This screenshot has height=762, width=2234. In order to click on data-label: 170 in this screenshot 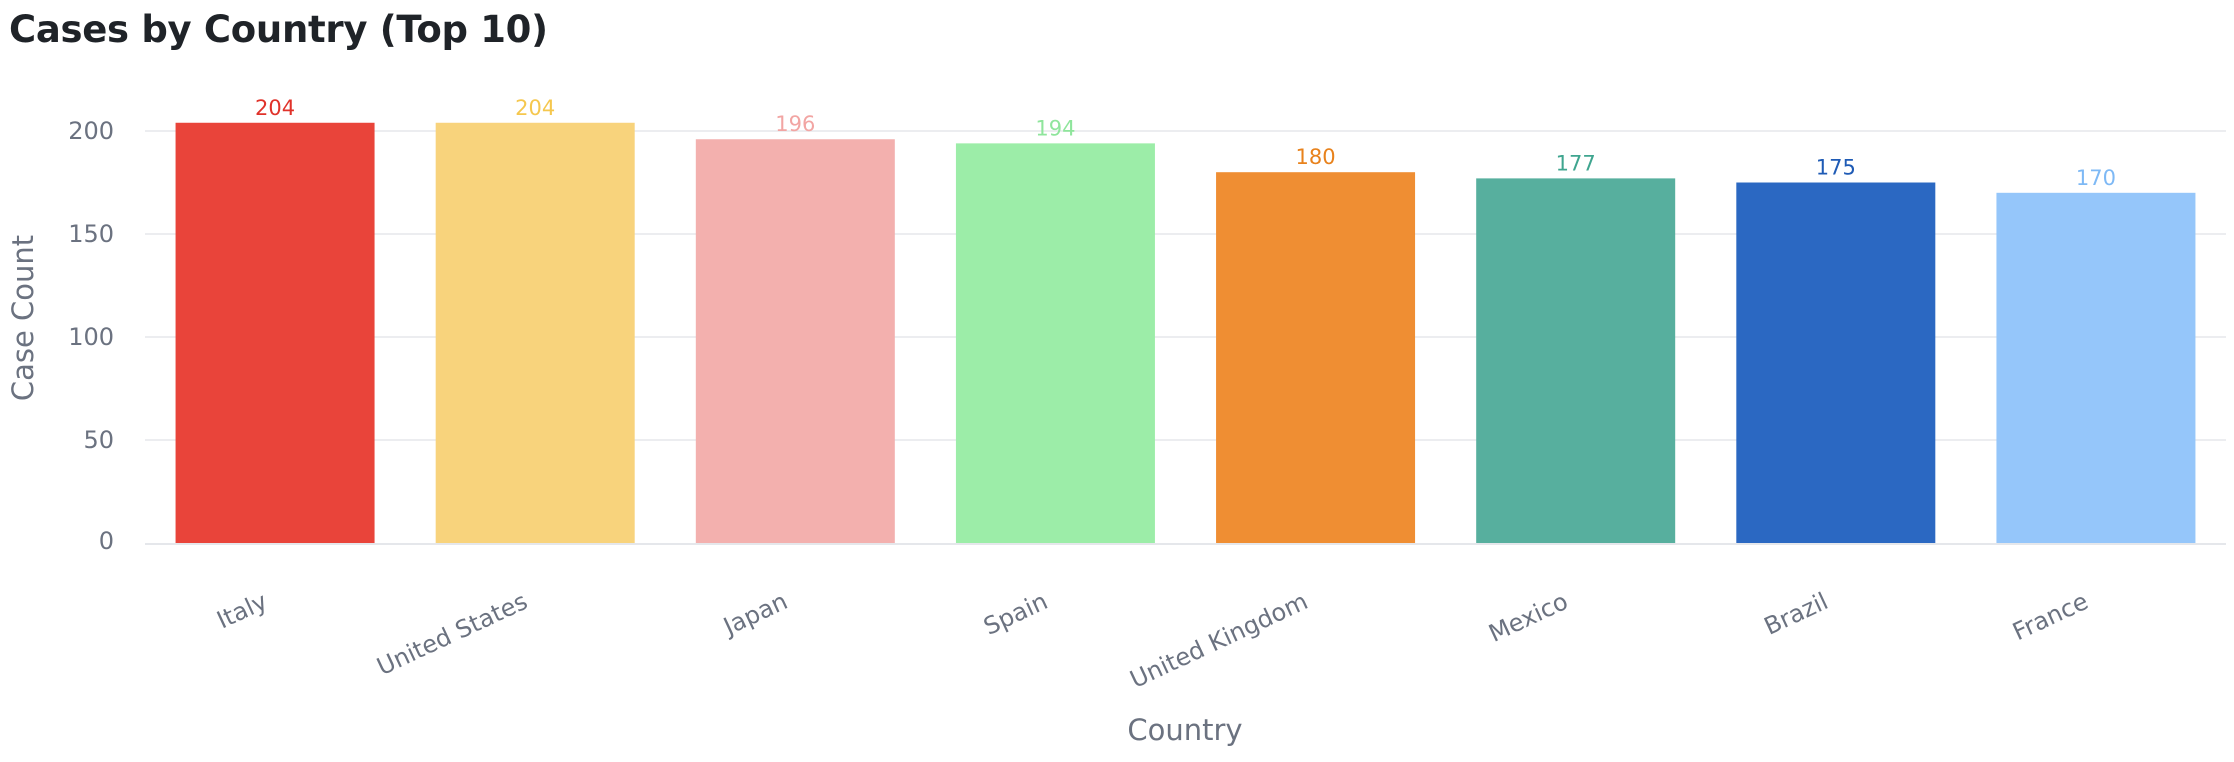, I will do `click(2096, 178)`.